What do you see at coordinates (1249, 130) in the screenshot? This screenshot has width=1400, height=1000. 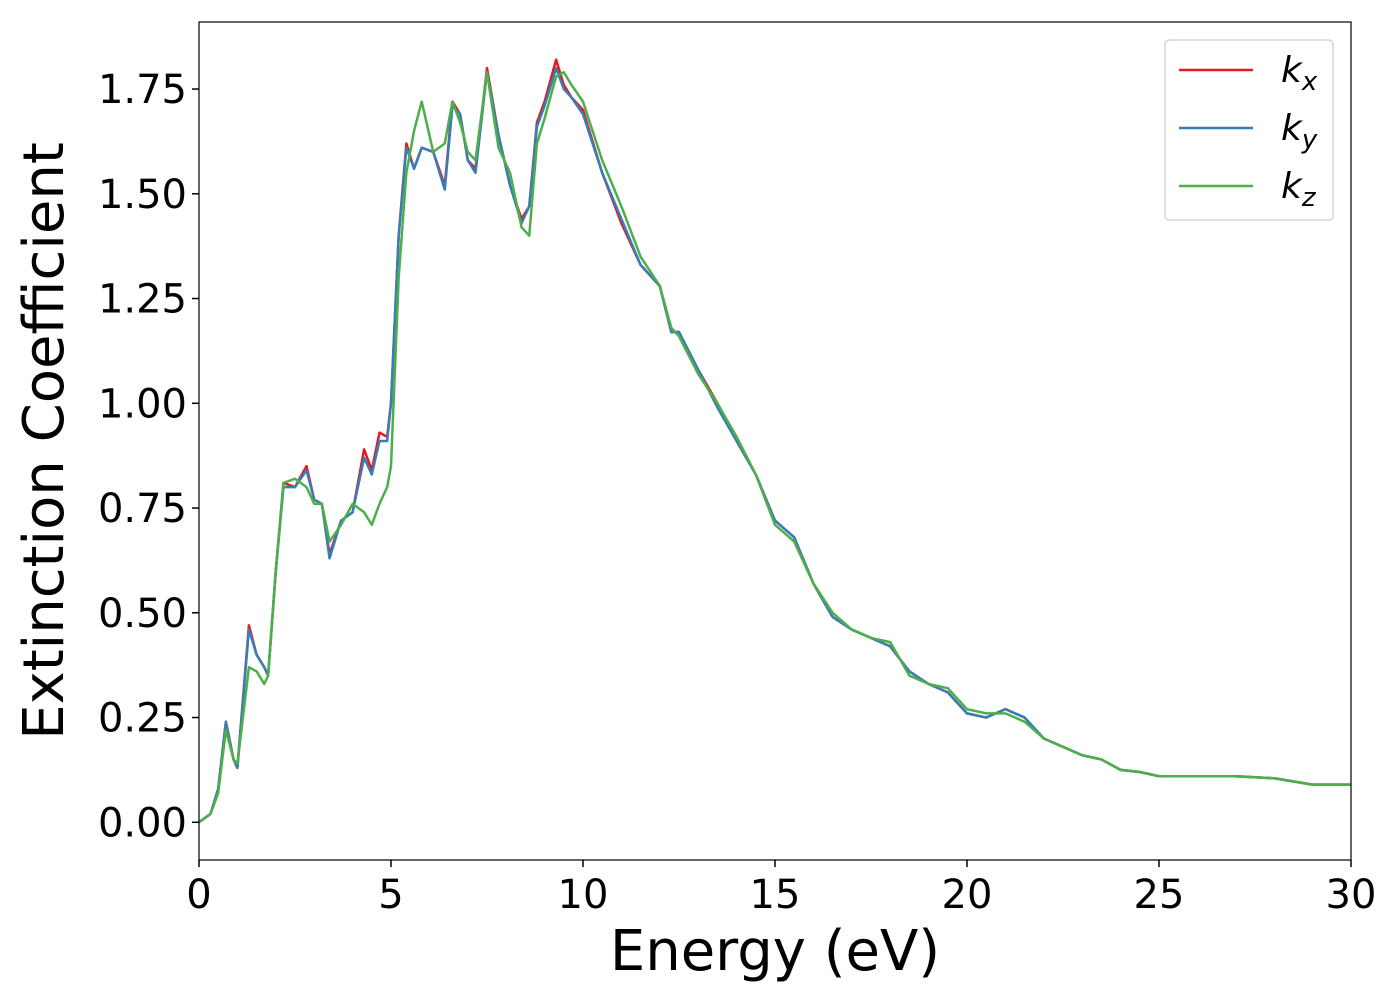 I see `legend-box` at bounding box center [1249, 130].